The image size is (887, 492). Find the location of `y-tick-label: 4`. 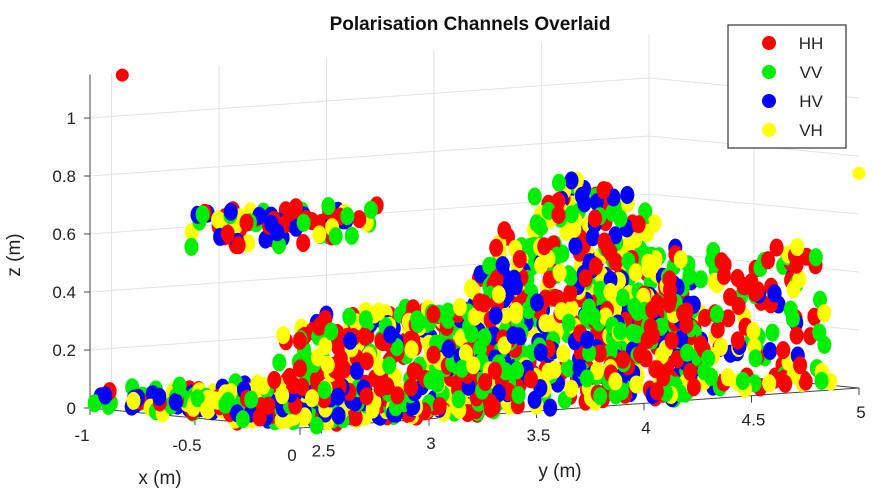

y-tick-label: 4 is located at coordinates (645, 427).